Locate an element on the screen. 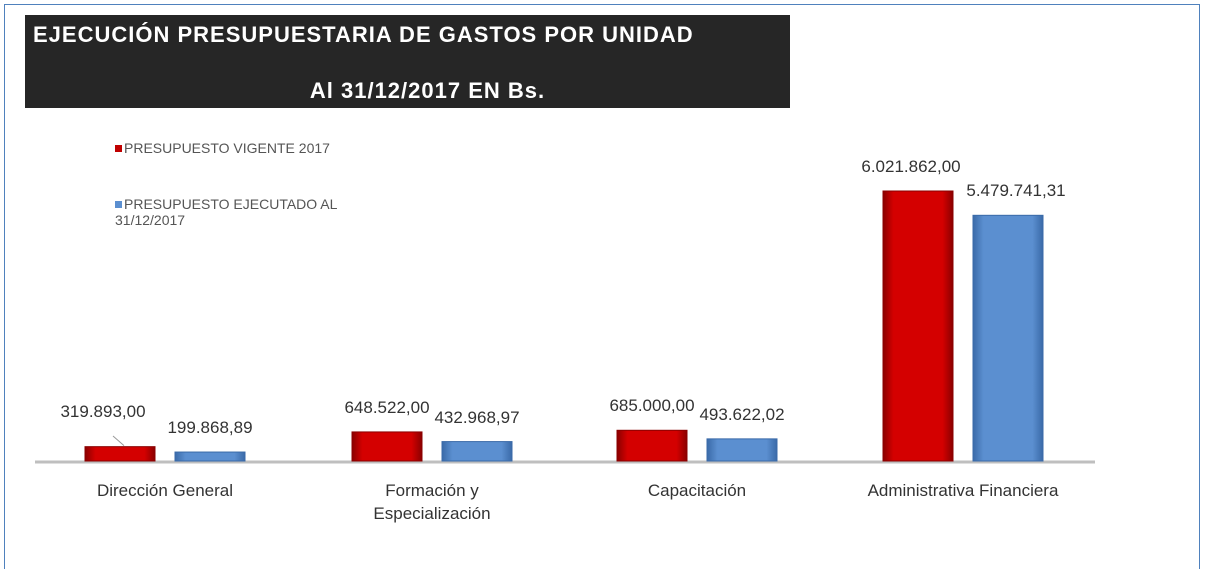 Image resolution: width=1212 pixels, height=569 pixels. data-label: 5.479.741,31 is located at coordinates (1016, 191).